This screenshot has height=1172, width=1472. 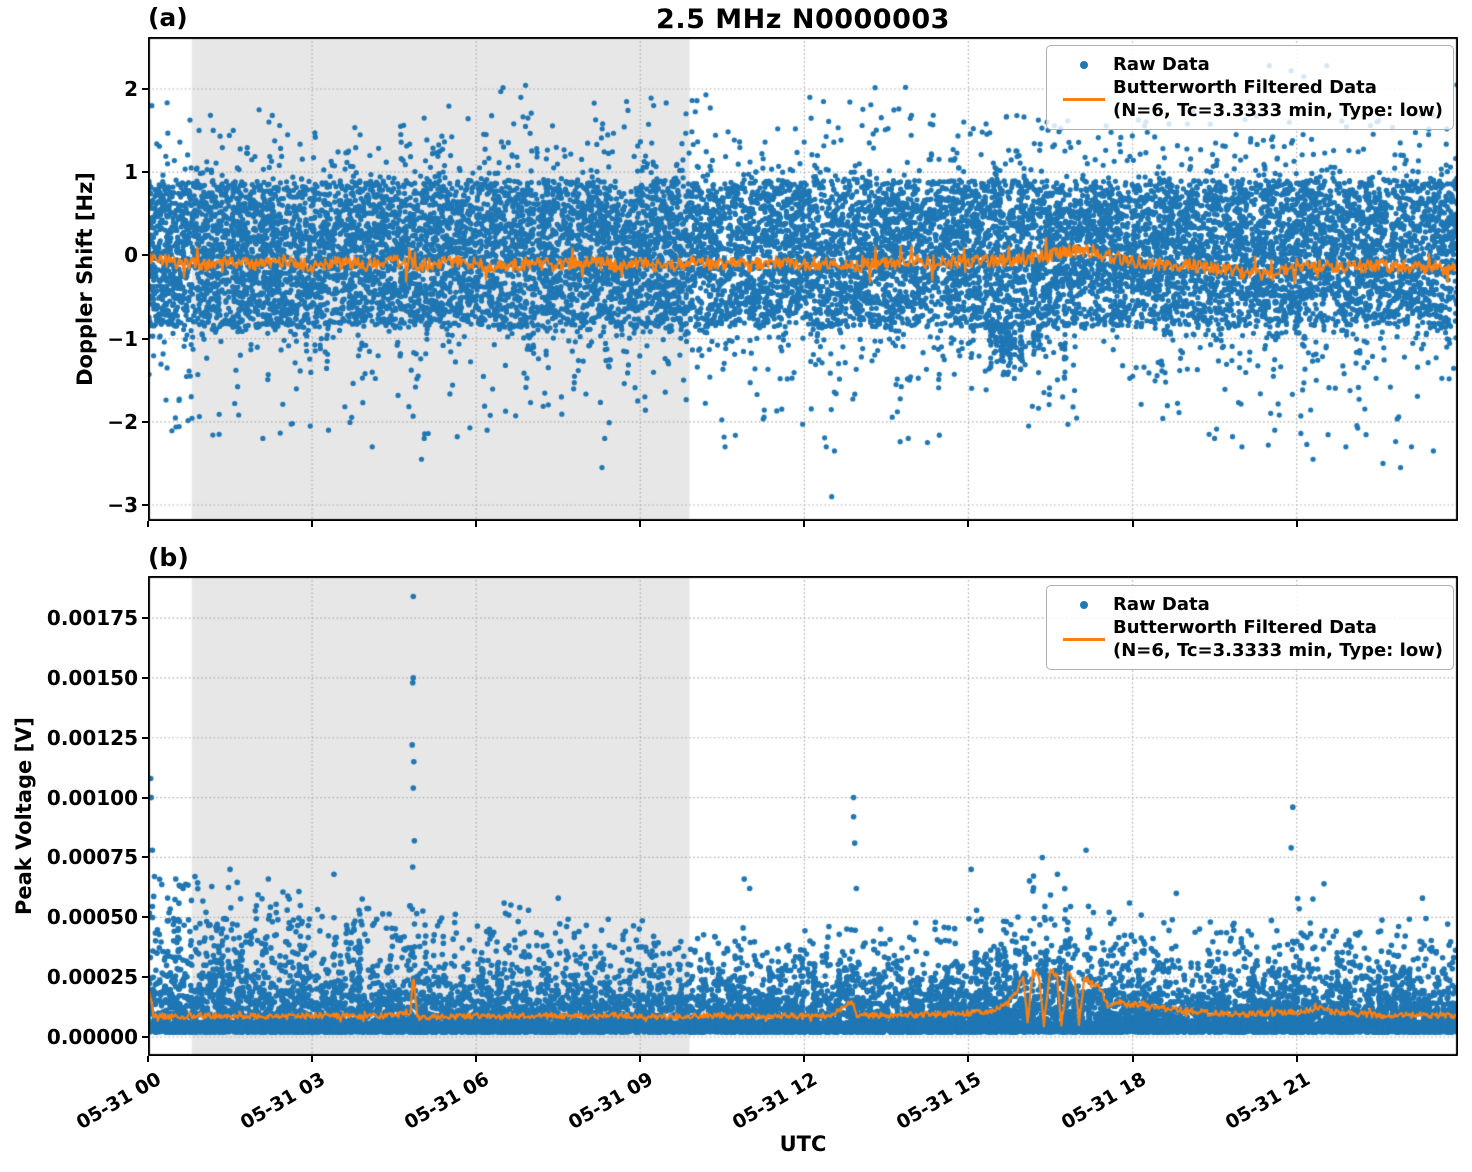 What do you see at coordinates (92, 797) in the screenshot?
I see `y-tick-label: 0.00100` at bounding box center [92, 797].